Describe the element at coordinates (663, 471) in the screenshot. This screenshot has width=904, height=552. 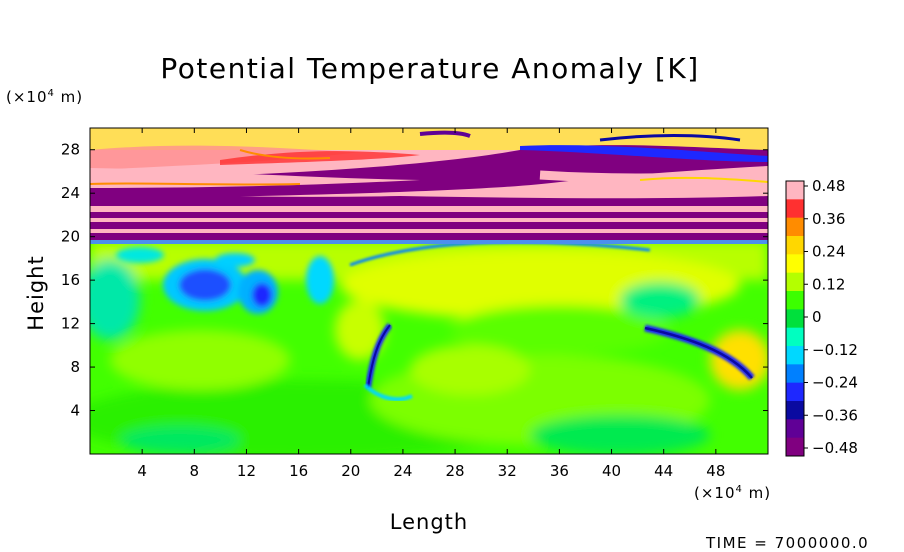
I see `x-tick-label: 44` at that location.